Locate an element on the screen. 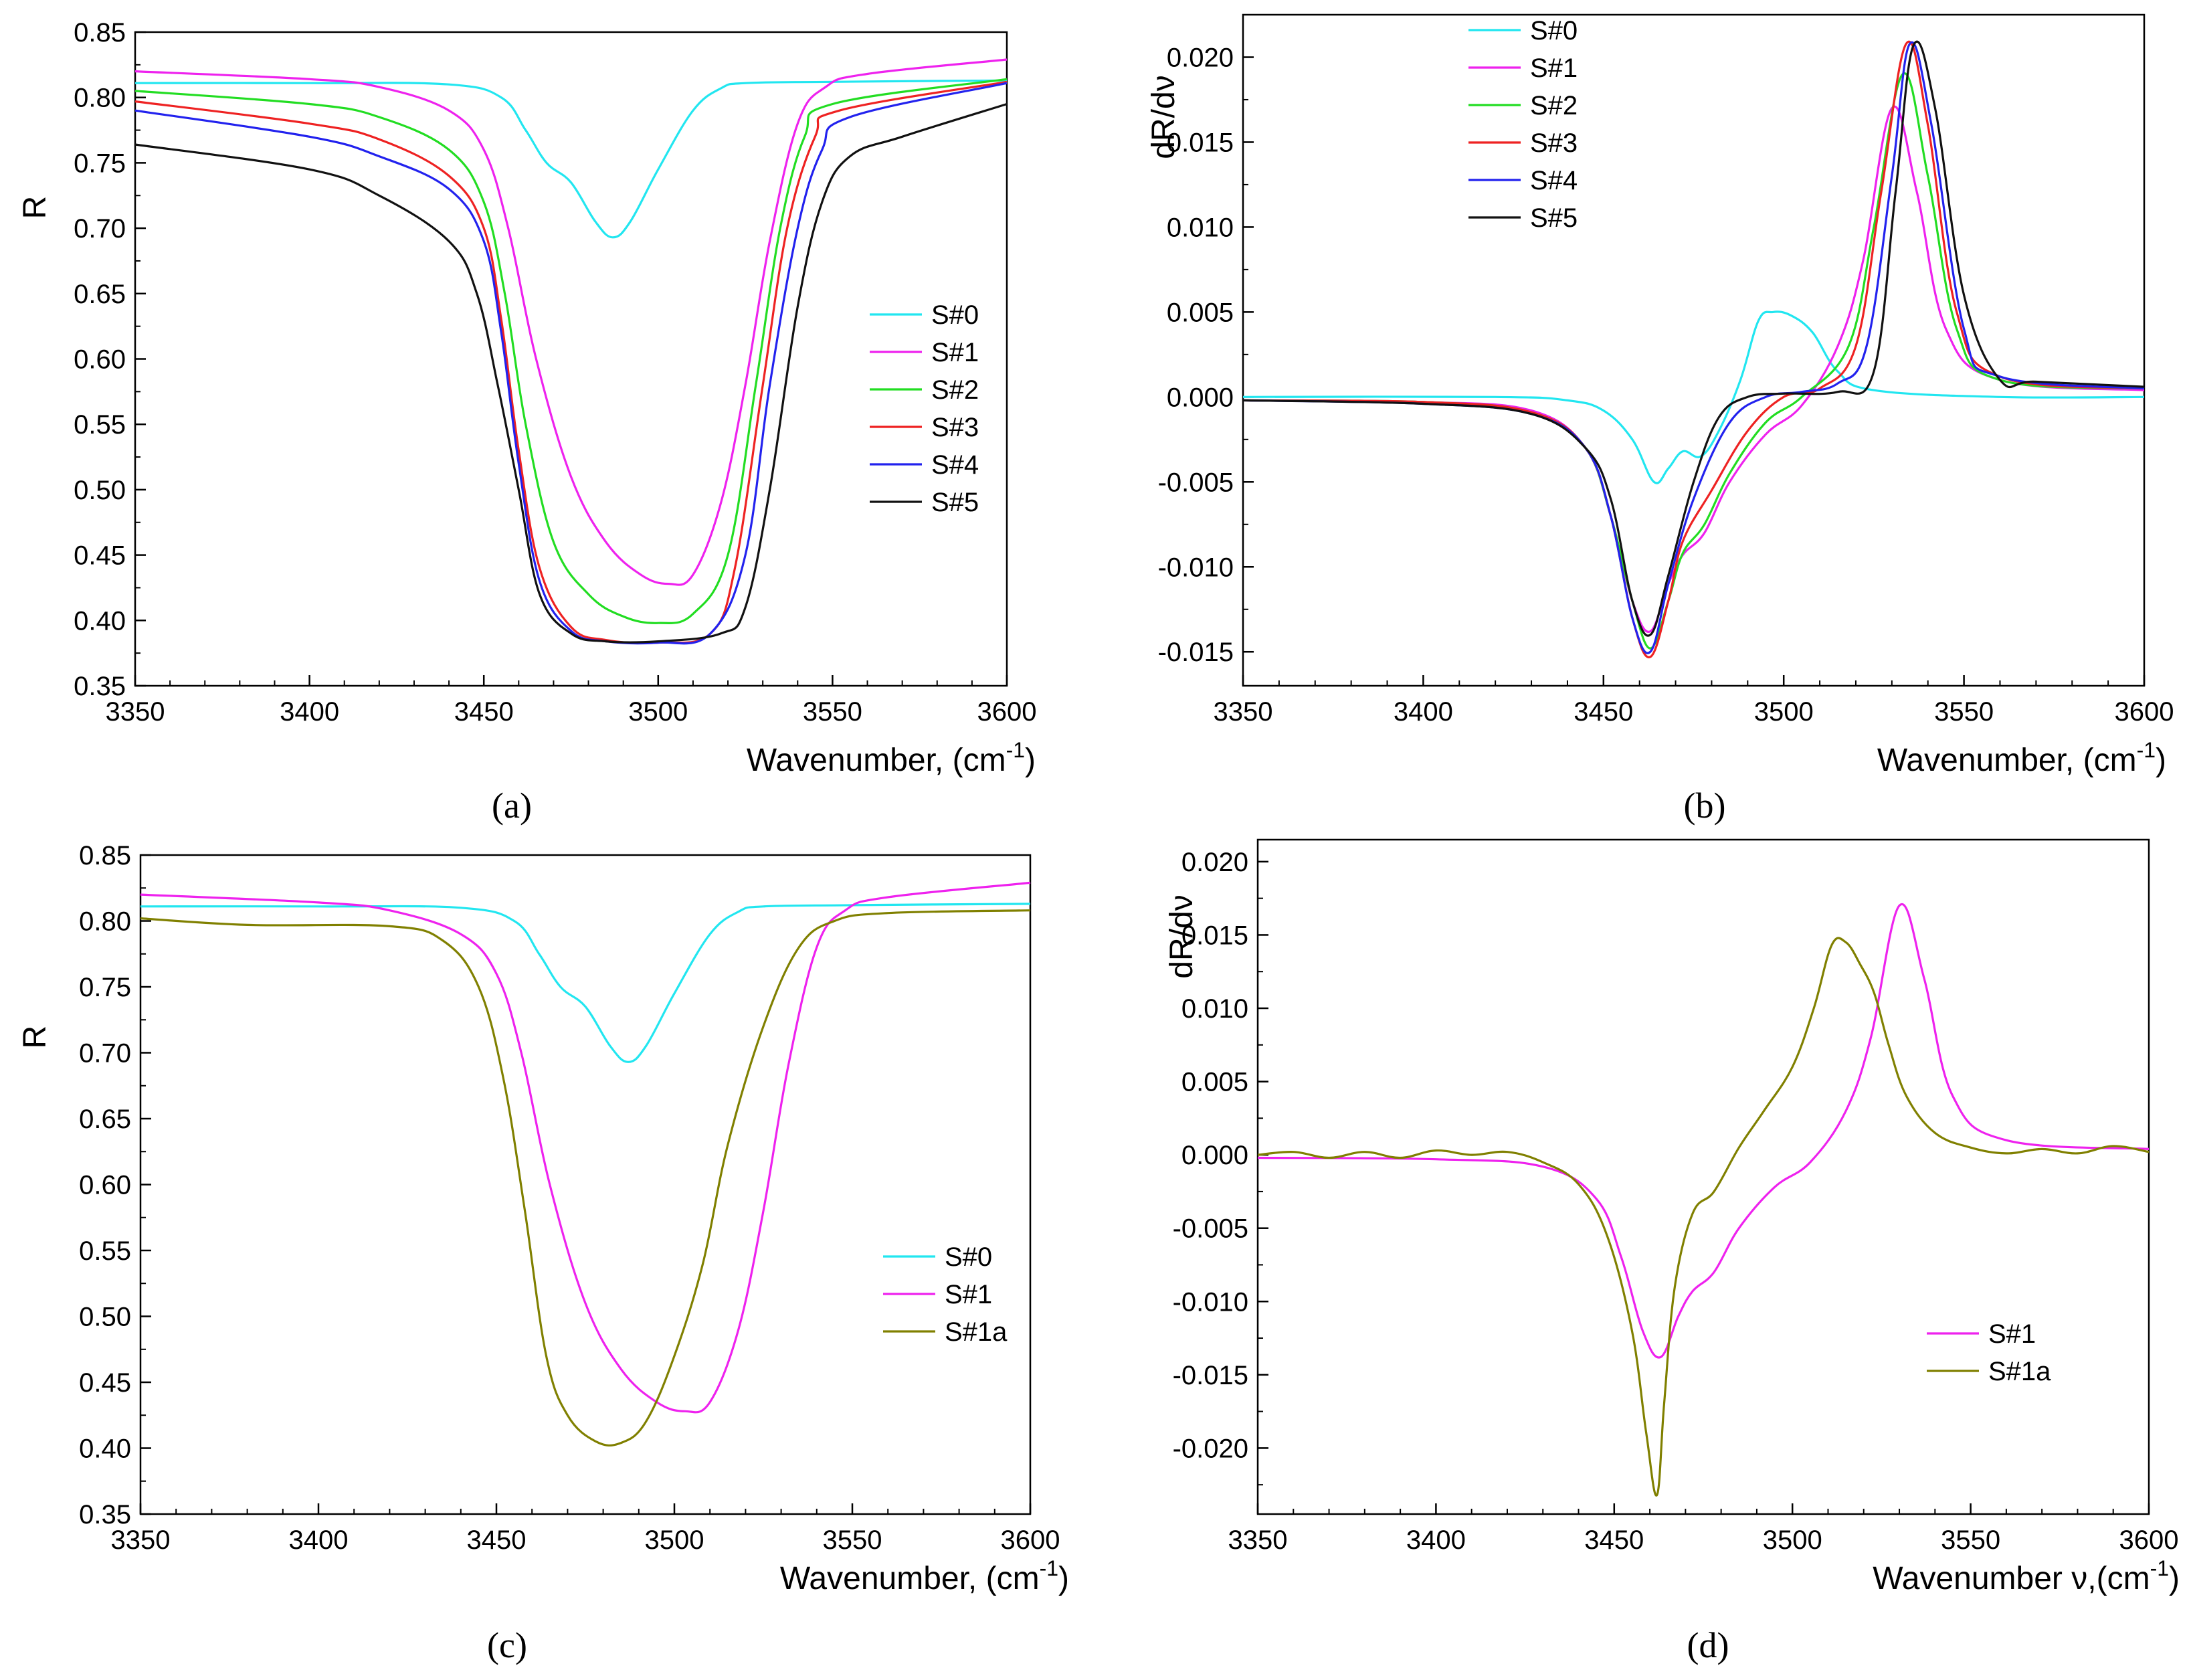 This screenshot has height=1680, width=2187. x-axis-title: Wavenumber ν,(cm-1) is located at coordinates (2026, 1576).